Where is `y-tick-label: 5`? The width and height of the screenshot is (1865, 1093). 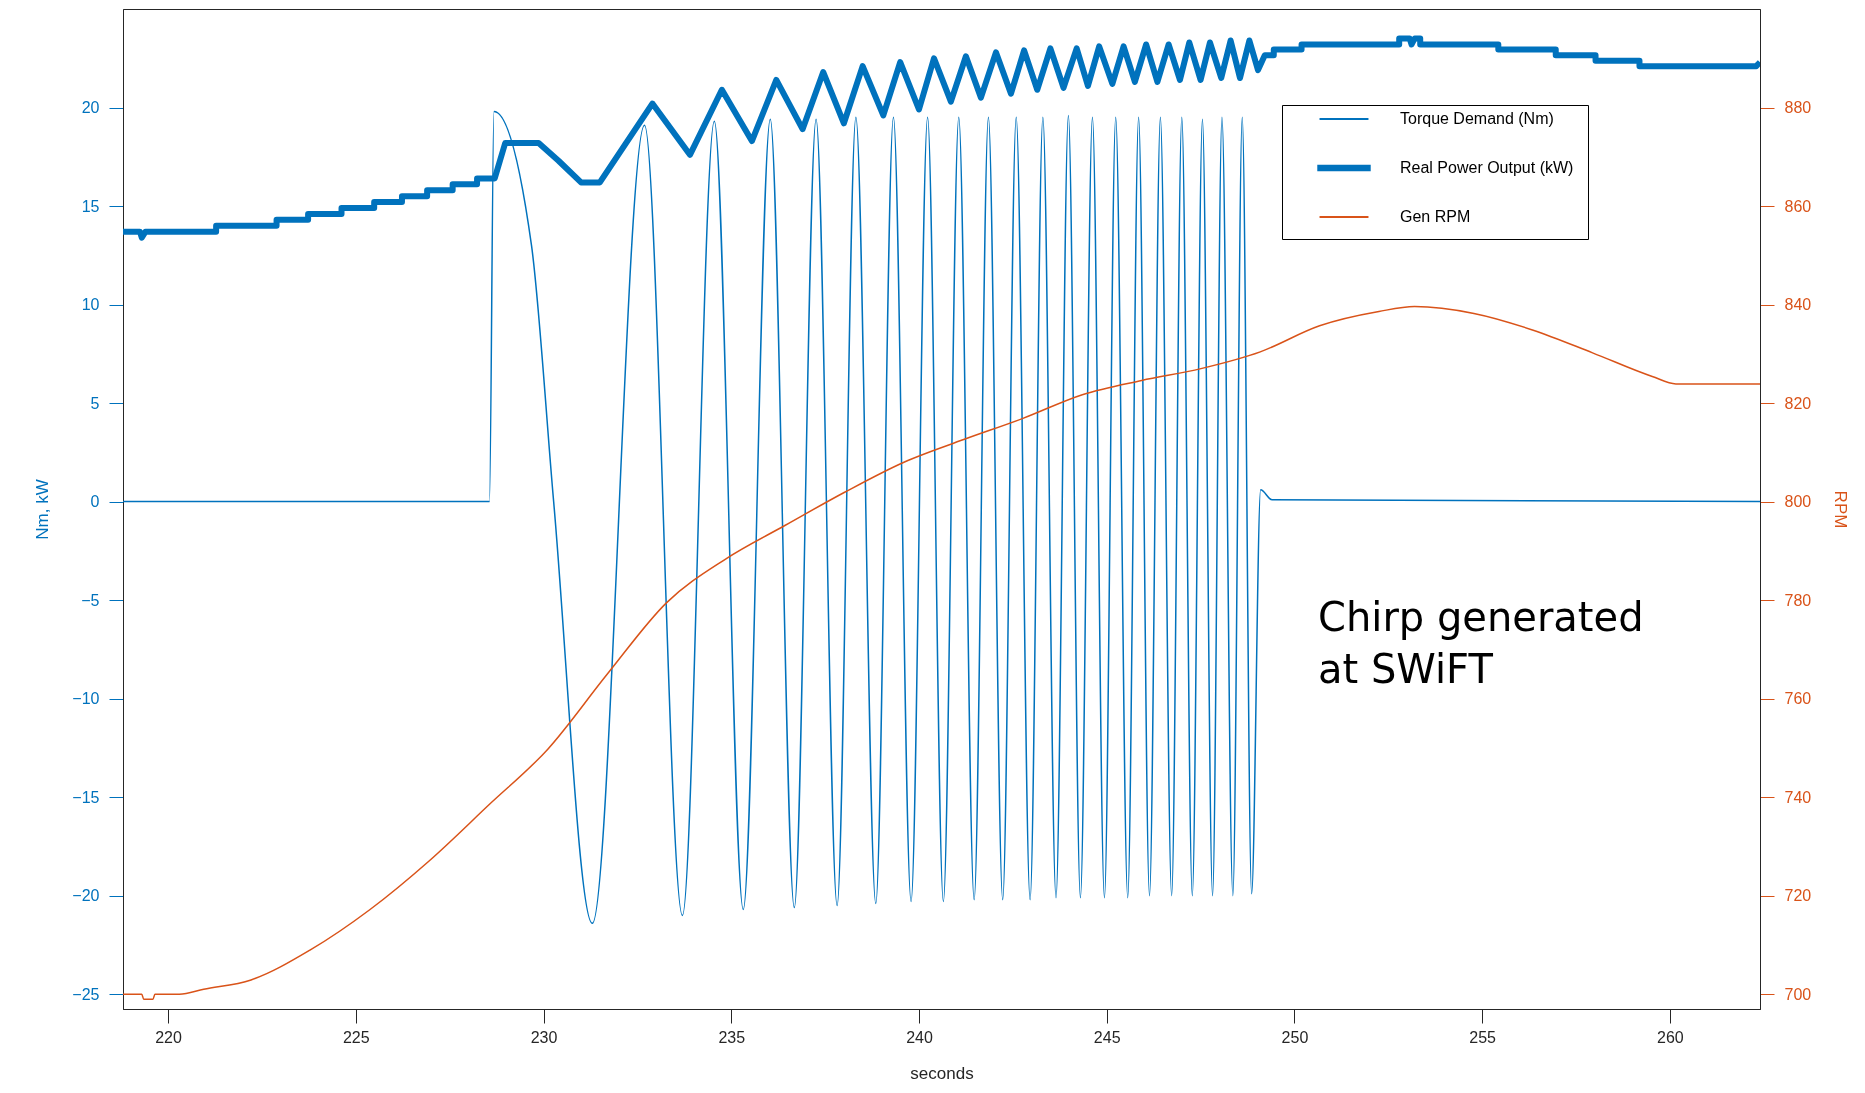 y-tick-label: 5 is located at coordinates (95, 403).